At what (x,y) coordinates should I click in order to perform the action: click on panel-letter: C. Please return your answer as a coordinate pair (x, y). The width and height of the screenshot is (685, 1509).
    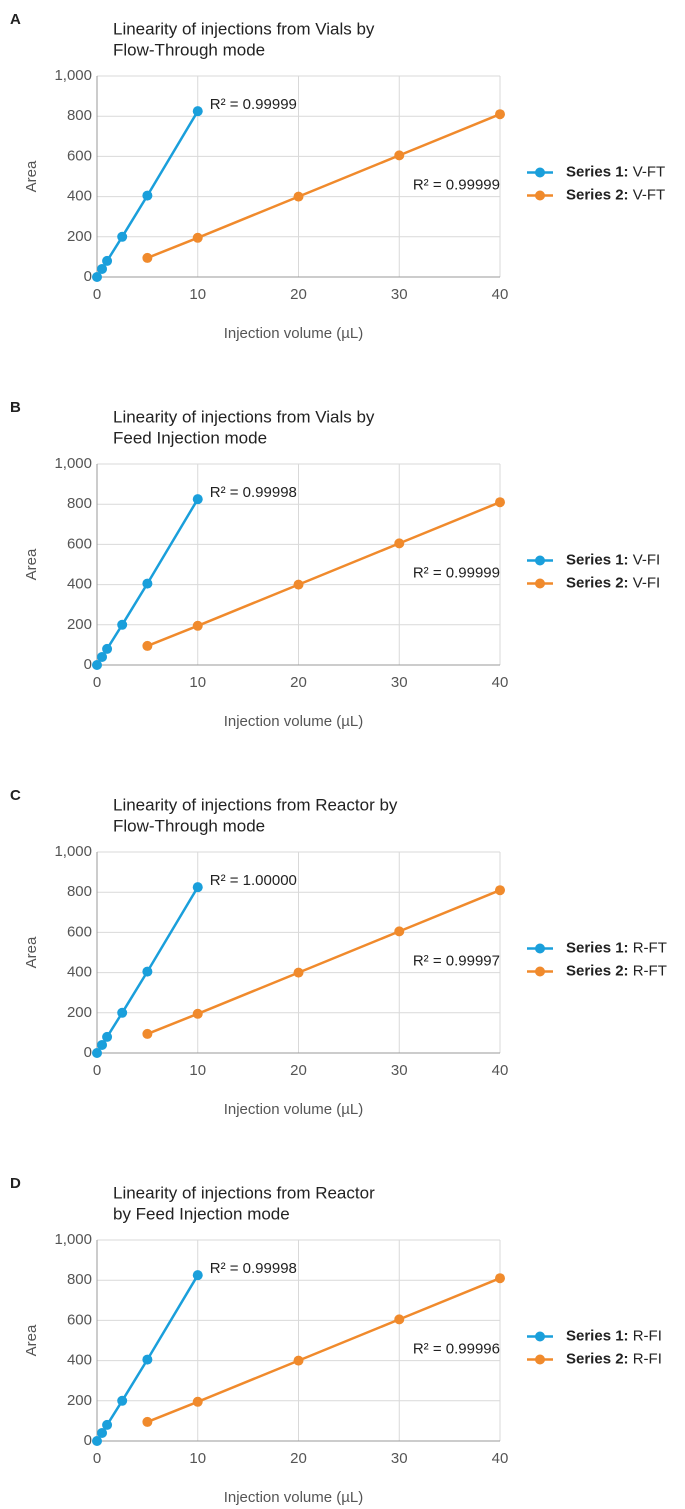
    Looking at the image, I should click on (15, 795).